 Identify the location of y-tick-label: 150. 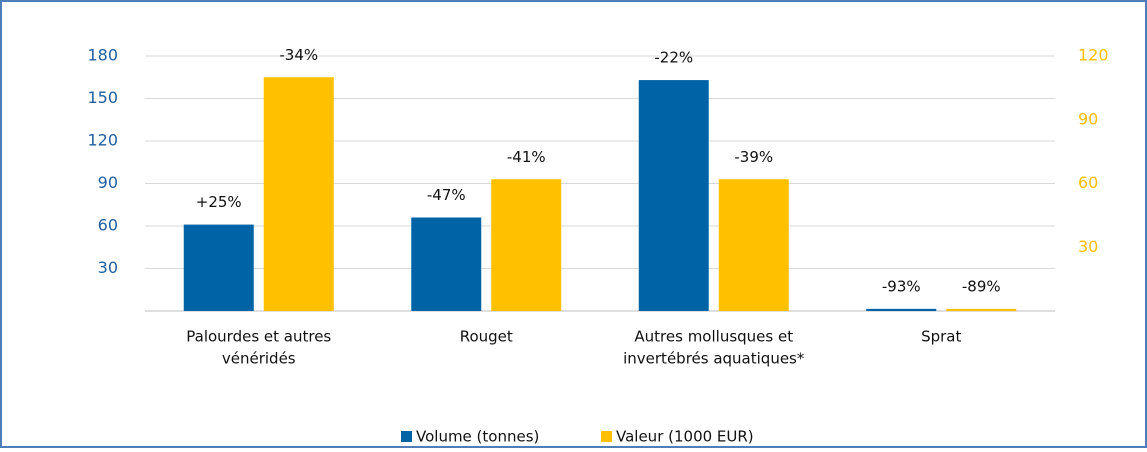
(102, 97).